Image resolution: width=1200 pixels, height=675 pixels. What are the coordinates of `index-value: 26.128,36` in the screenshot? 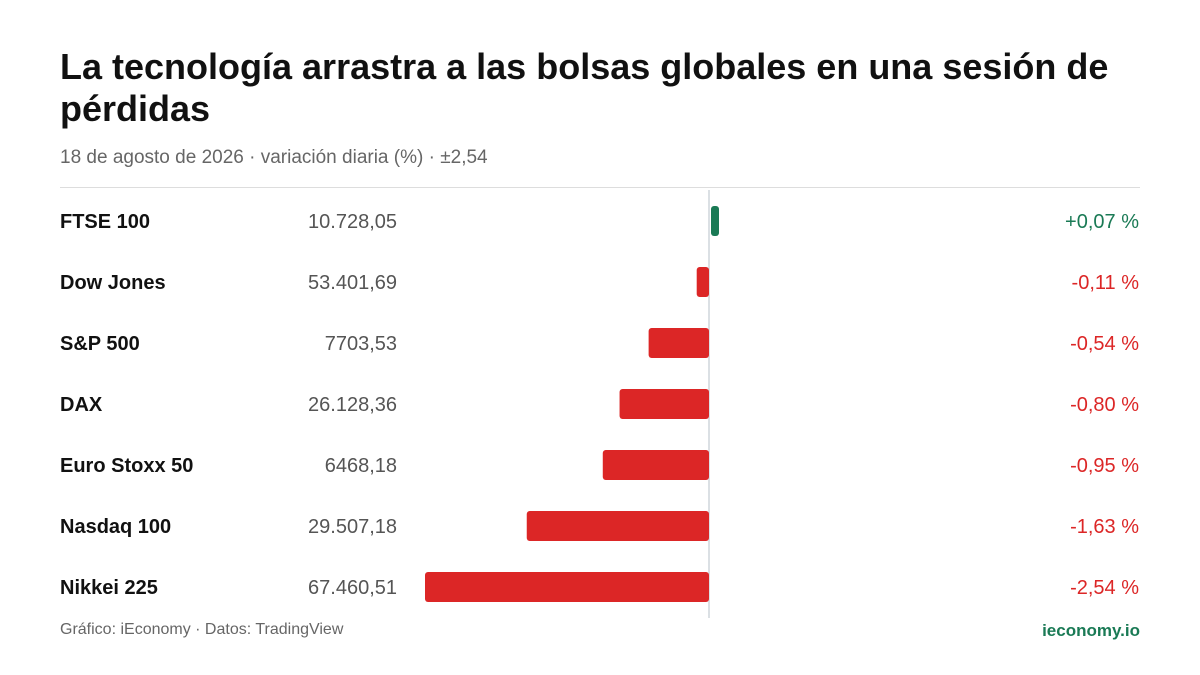 It's located at (352, 405).